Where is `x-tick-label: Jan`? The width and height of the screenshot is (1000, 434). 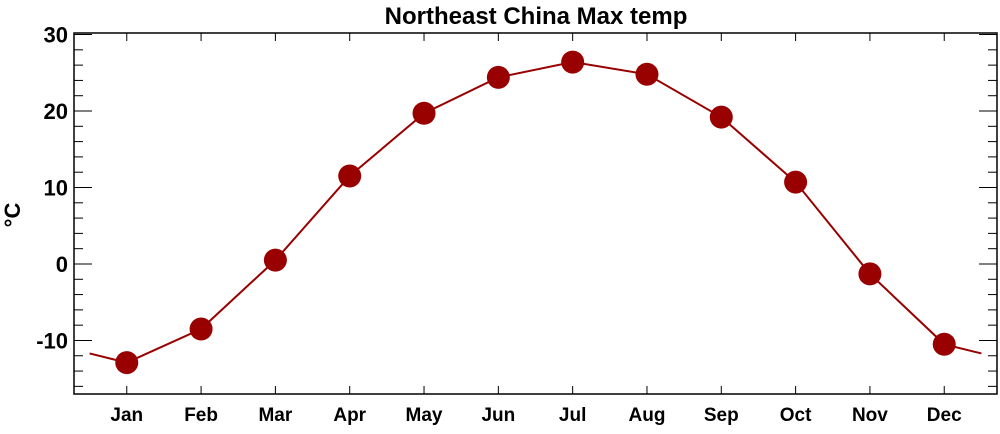 x-tick-label: Jan is located at coordinates (126, 415).